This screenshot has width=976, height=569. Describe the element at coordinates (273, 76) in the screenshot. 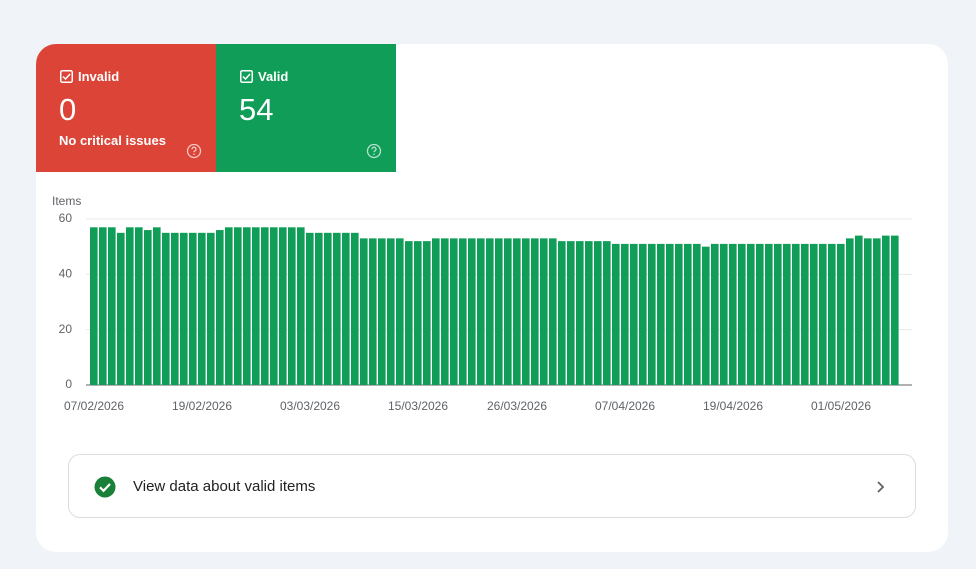

I see `label-text: Valid` at that location.